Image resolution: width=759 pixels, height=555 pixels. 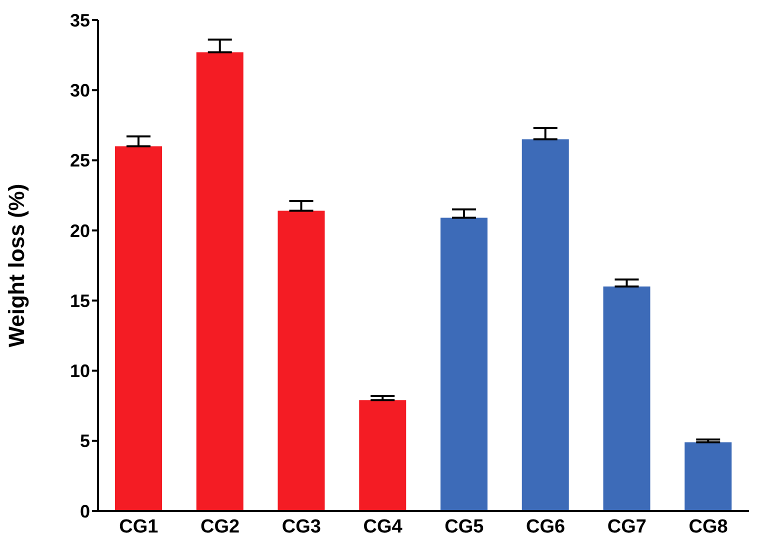 I want to click on x-tick-label: CG6, so click(x=546, y=527).